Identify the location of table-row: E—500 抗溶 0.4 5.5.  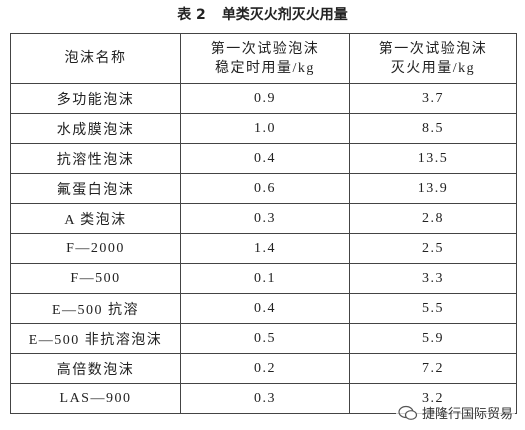
(263, 308).